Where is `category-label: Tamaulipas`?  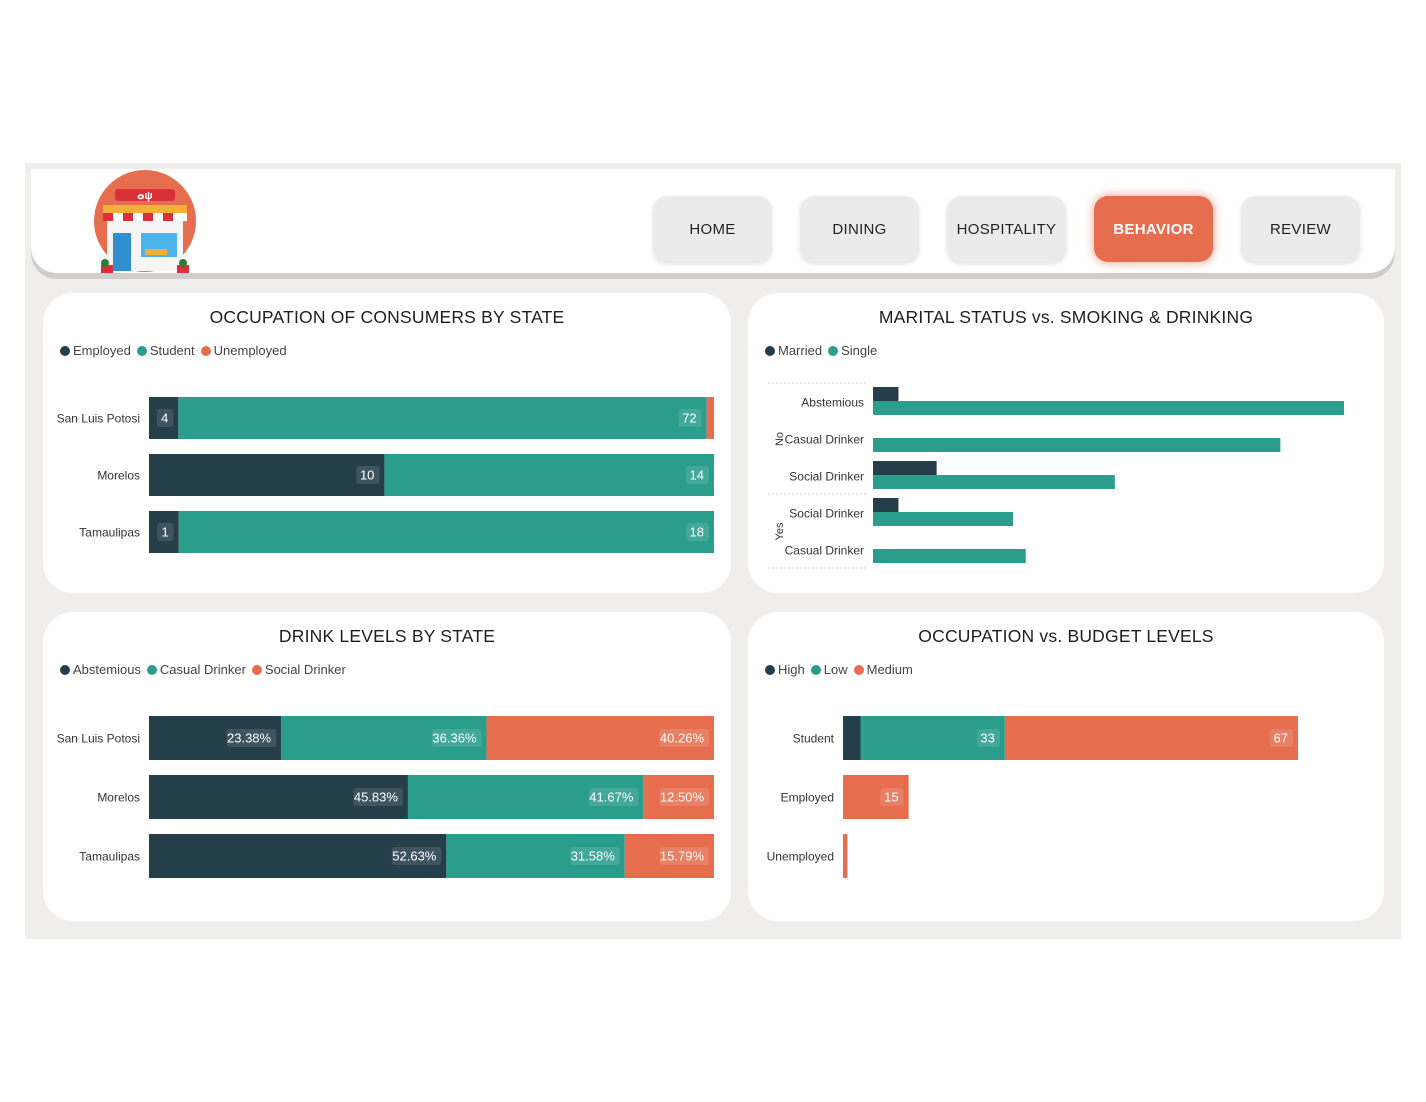
category-label: Tamaulipas is located at coordinates (109, 857).